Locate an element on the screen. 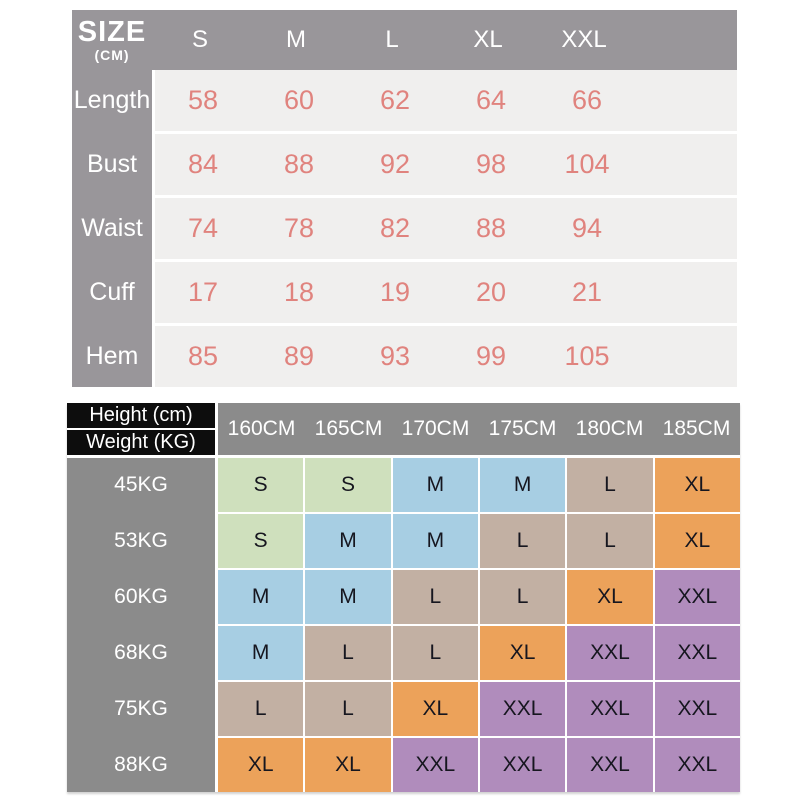 This screenshot has height=800, width=800. table-row-waist: 74 78 82 88 94 is located at coordinates (446, 228).